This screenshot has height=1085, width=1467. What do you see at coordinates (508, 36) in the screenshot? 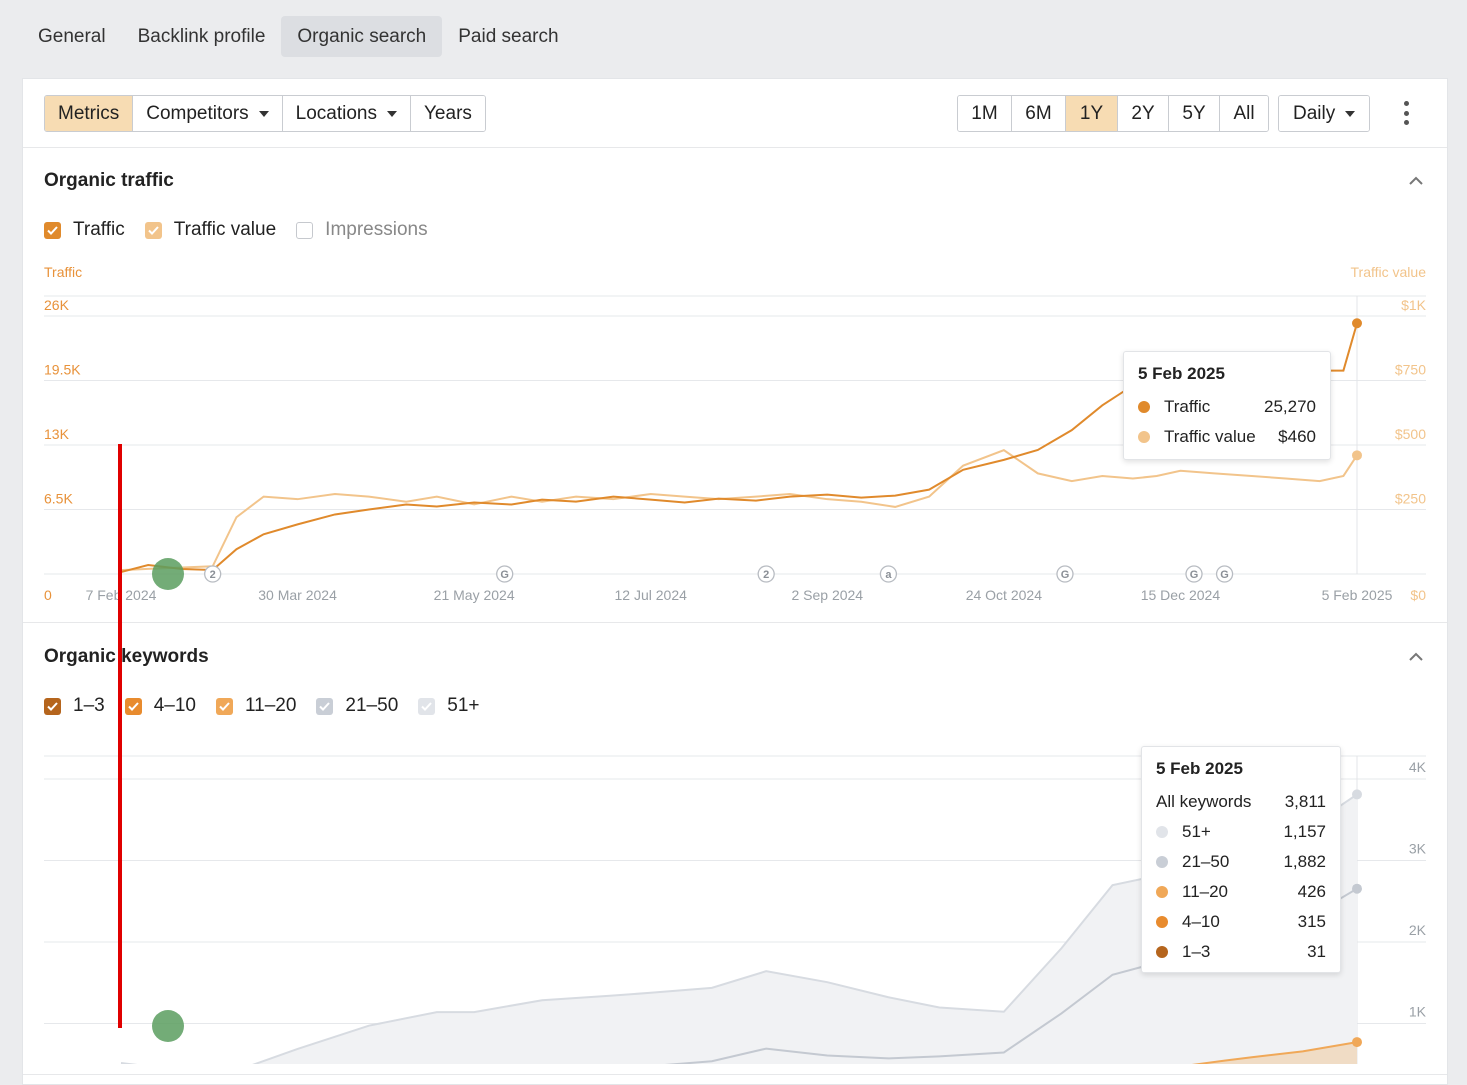
I see `tab-paid-search: Paid search` at bounding box center [508, 36].